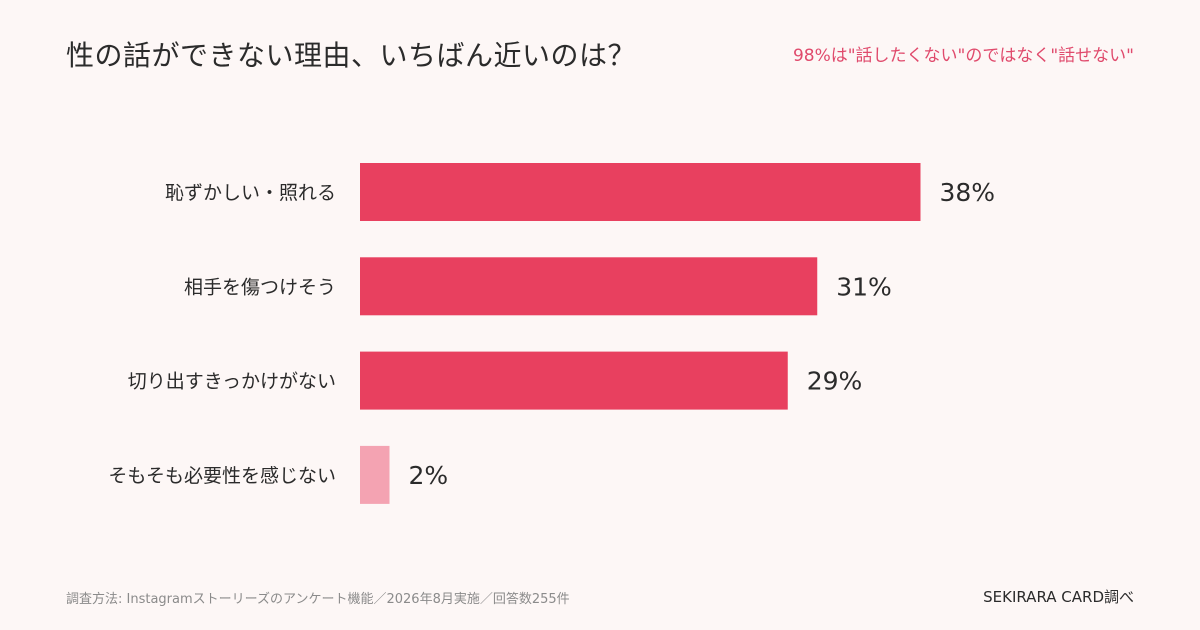 The height and width of the screenshot is (630, 1200). What do you see at coordinates (1058, 597) in the screenshot?
I see `survey-credit: SEKIRARA CARD調べ` at bounding box center [1058, 597].